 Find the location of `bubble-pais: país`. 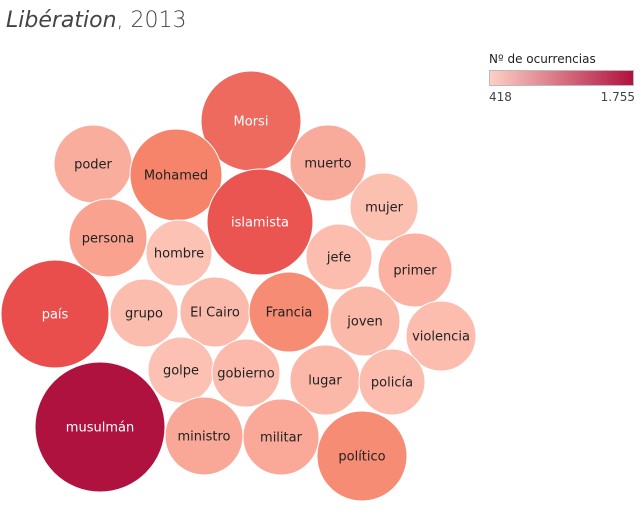

bubble-pais: país is located at coordinates (55, 314).